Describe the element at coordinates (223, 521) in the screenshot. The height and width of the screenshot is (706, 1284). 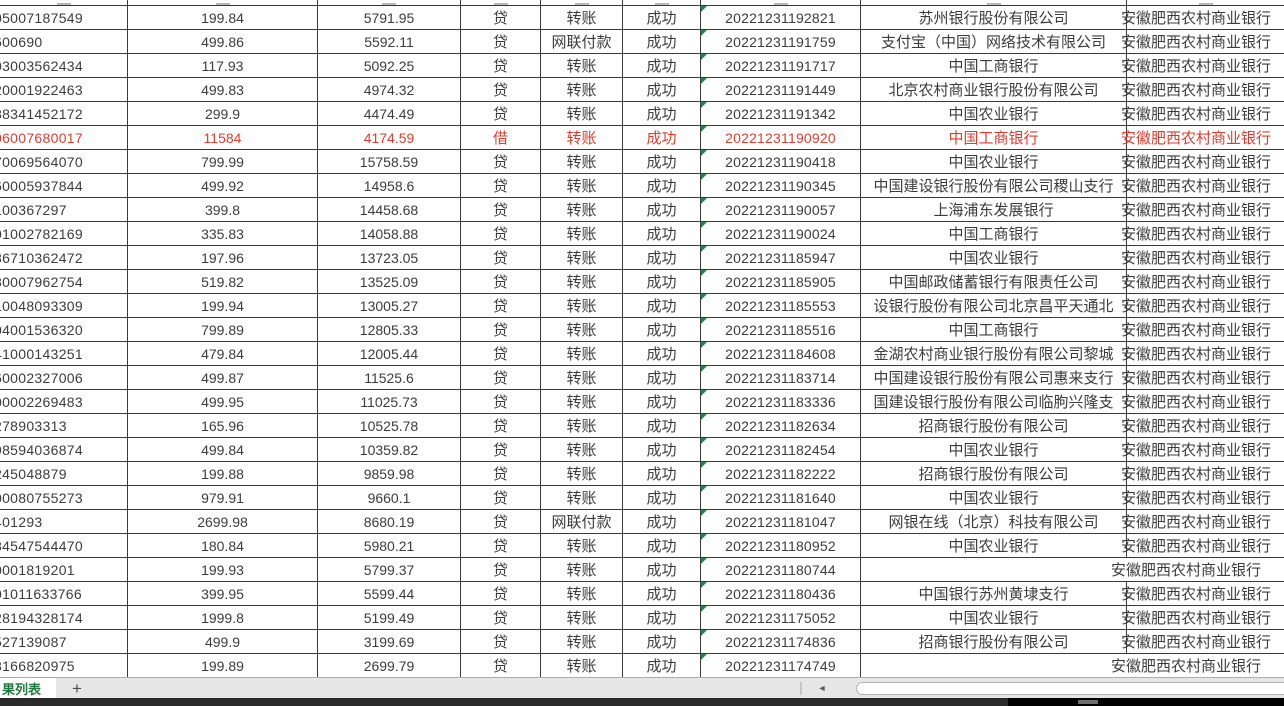
I see `amount-cell: 2699.98` at that location.